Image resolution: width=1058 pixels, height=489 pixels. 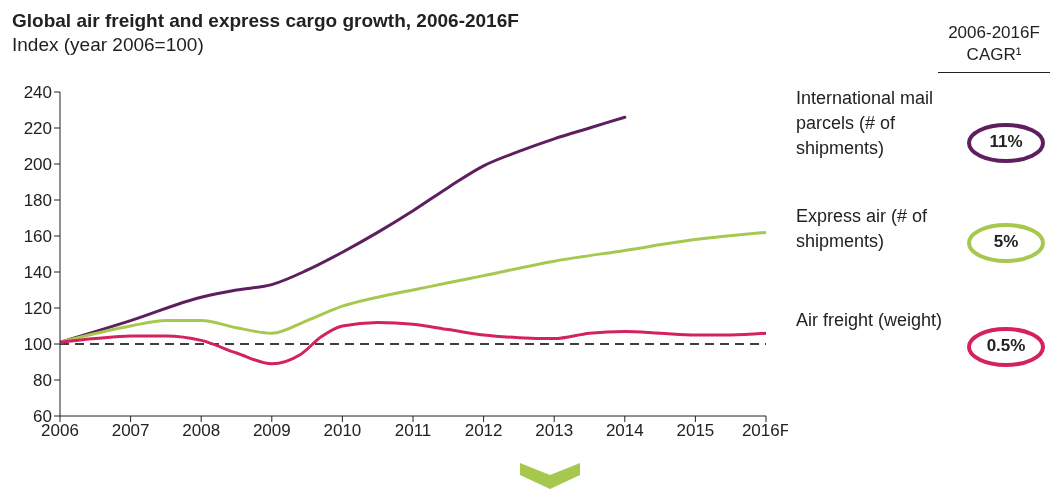 I want to click on x-tick-label: 2009, so click(x=271, y=431).